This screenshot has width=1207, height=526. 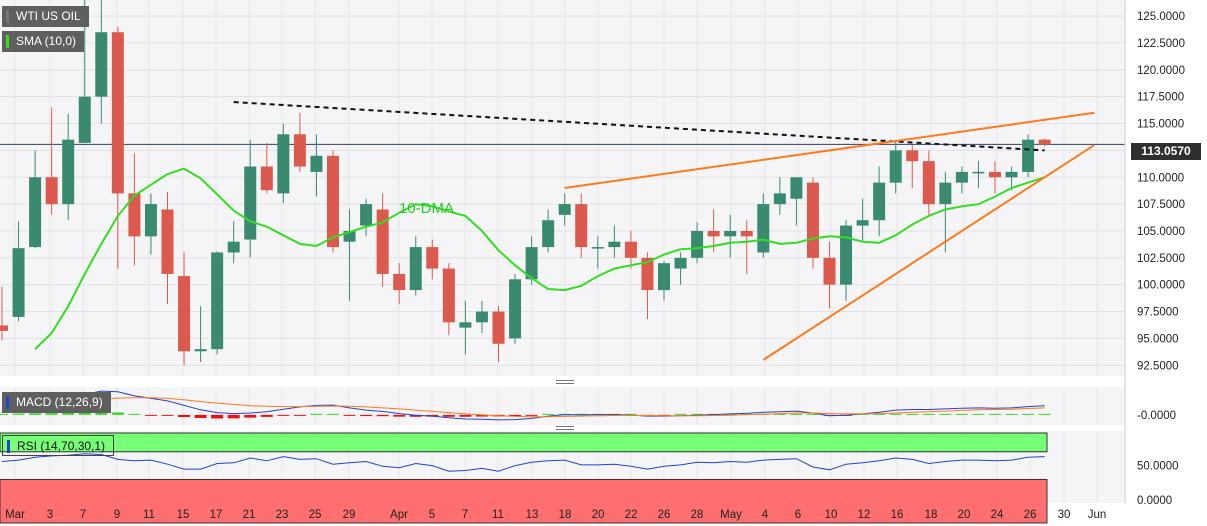 What do you see at coordinates (1097, 515) in the screenshot?
I see `x-tick-label: Jun` at bounding box center [1097, 515].